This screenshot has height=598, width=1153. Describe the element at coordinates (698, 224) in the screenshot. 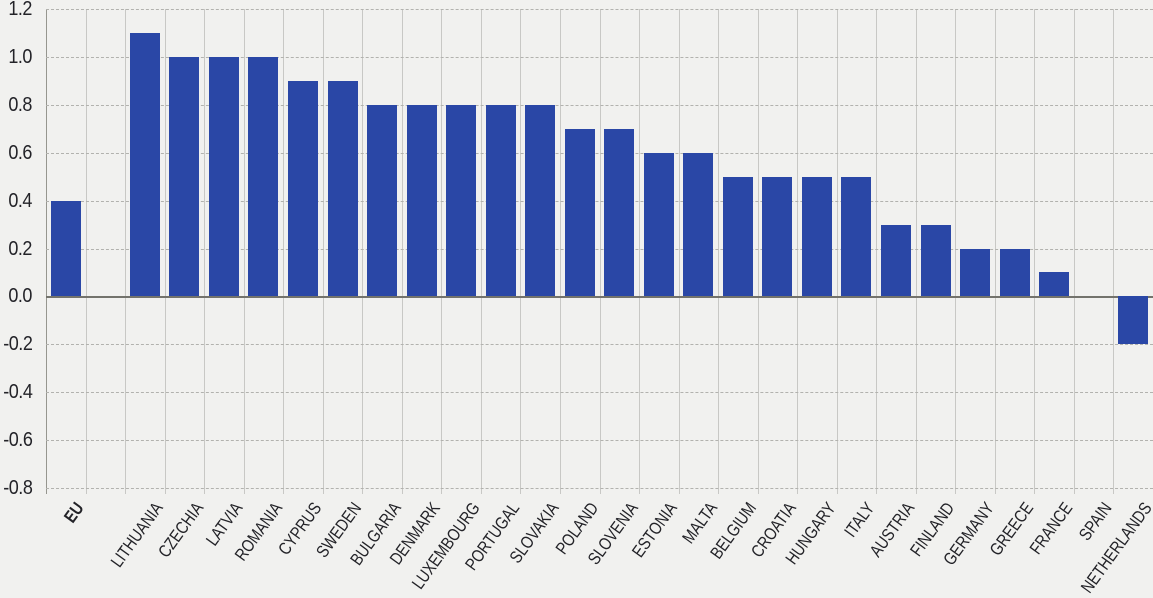

I see `bar-malta` at that location.